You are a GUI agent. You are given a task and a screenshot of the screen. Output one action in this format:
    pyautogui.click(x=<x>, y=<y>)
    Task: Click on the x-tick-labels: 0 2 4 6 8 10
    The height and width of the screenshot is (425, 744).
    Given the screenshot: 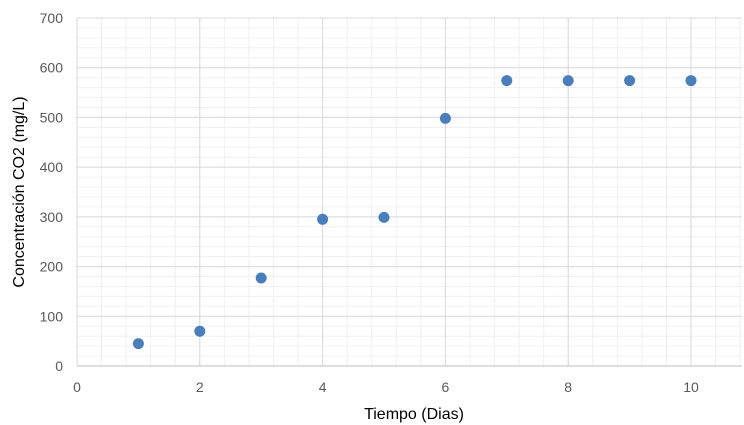 What is the action you would take?
    pyautogui.click(x=386, y=387)
    